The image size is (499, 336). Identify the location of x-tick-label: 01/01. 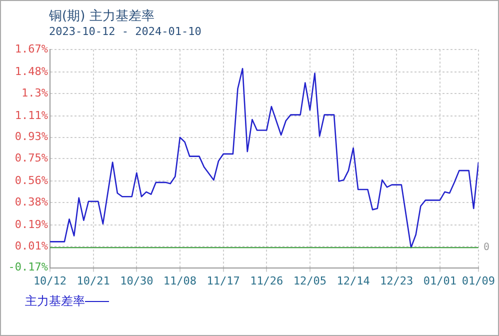
(439, 281).